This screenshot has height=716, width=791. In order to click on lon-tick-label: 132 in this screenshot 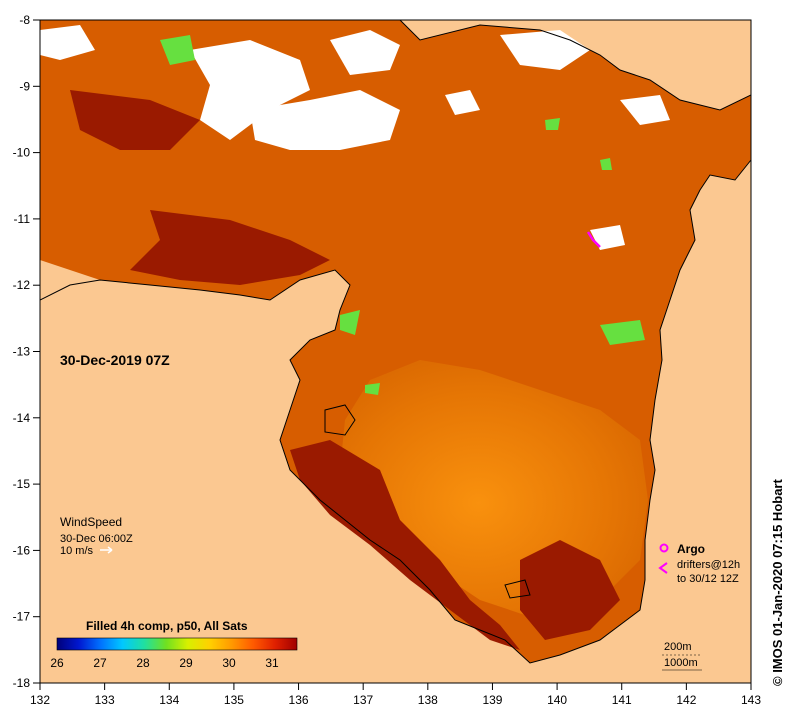, I will do `click(40, 700)`.